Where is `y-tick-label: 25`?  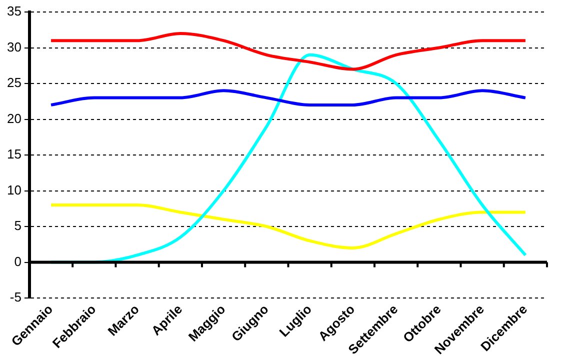 y-tick-label: 25 is located at coordinates (14, 82).